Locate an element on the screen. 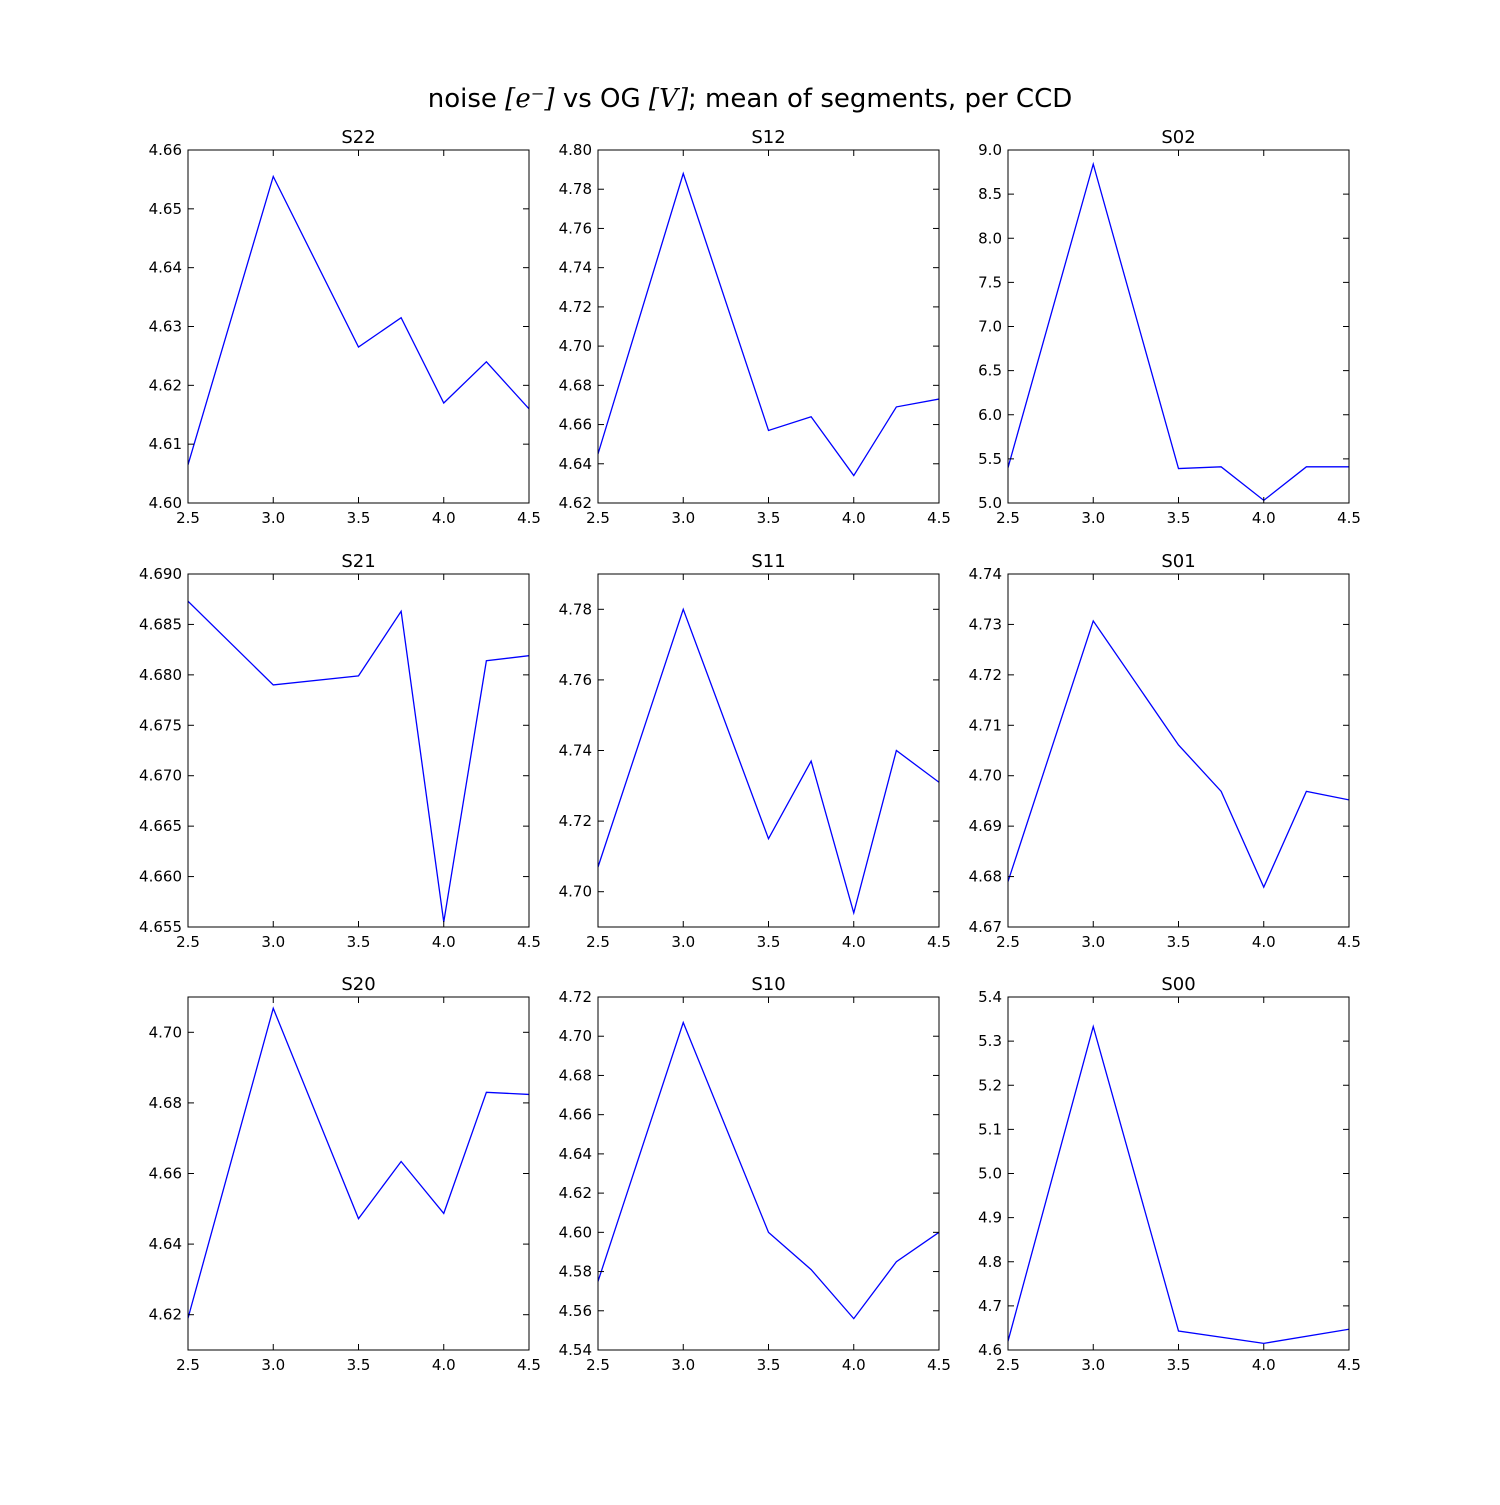  y-tick-label: 4.7 is located at coordinates (990, 1306).